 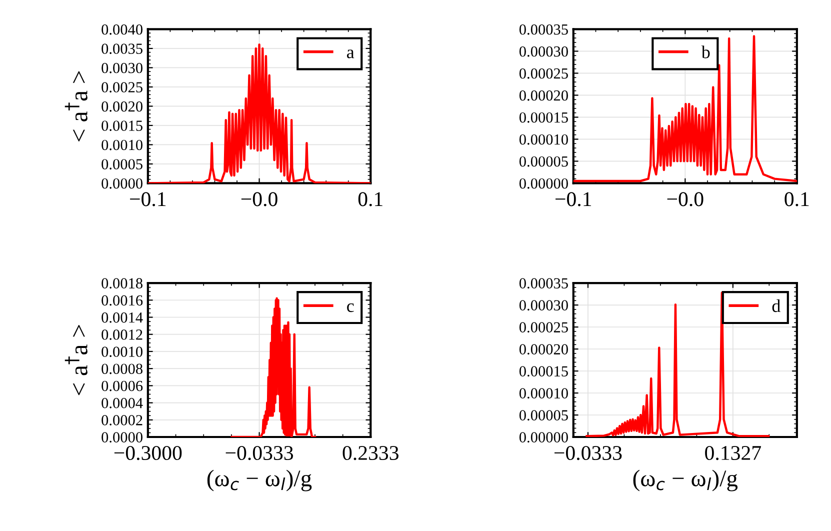 What do you see at coordinates (122, 317) in the screenshot?
I see `y-tick-label: 0.0014` at bounding box center [122, 317].